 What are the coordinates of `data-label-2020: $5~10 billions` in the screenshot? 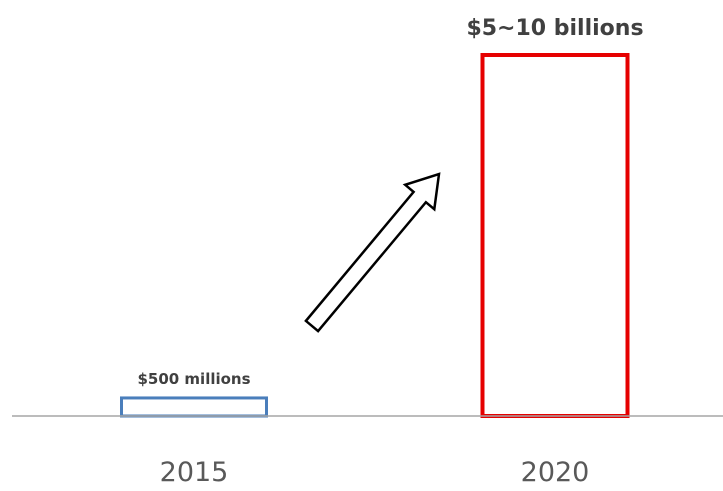 It's located at (554, 28).